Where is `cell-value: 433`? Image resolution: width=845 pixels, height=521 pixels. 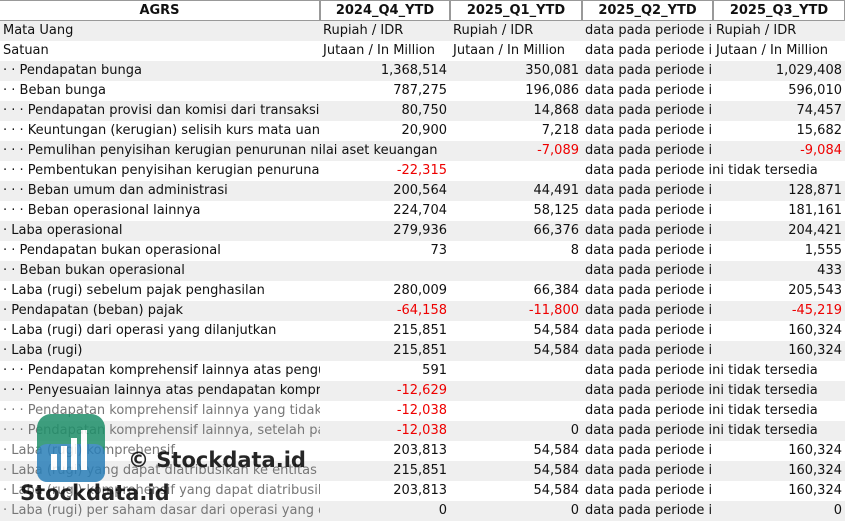 cell-value: 433 is located at coordinates (829, 270).